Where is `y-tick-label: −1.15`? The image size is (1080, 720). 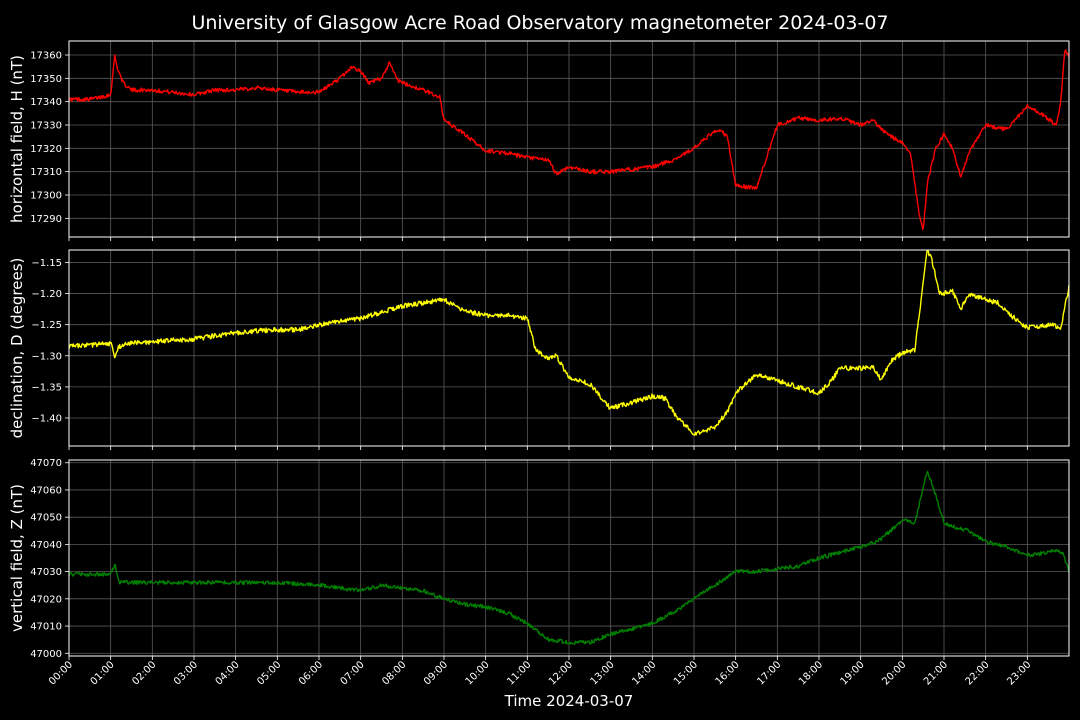
y-tick-label: −1.15 is located at coordinates (46, 263).